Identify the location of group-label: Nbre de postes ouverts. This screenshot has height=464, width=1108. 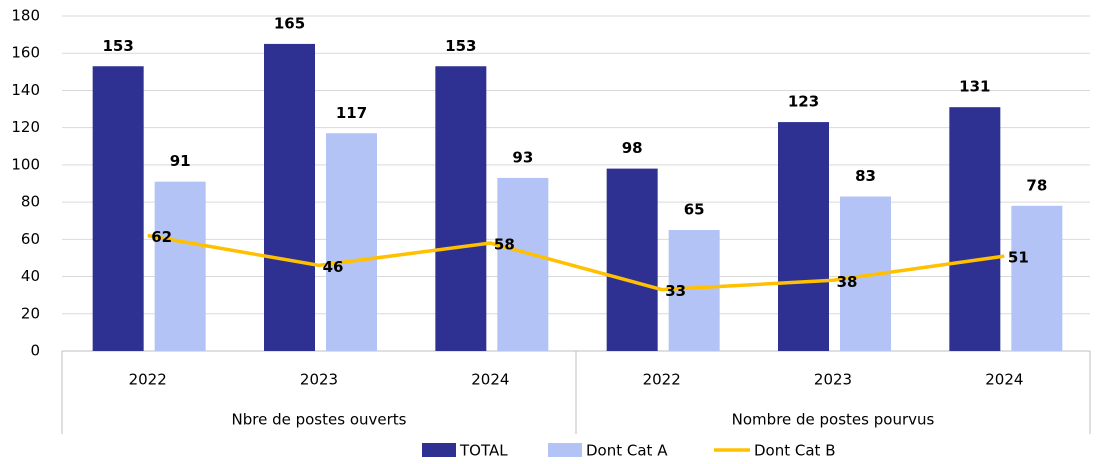
(319, 420).